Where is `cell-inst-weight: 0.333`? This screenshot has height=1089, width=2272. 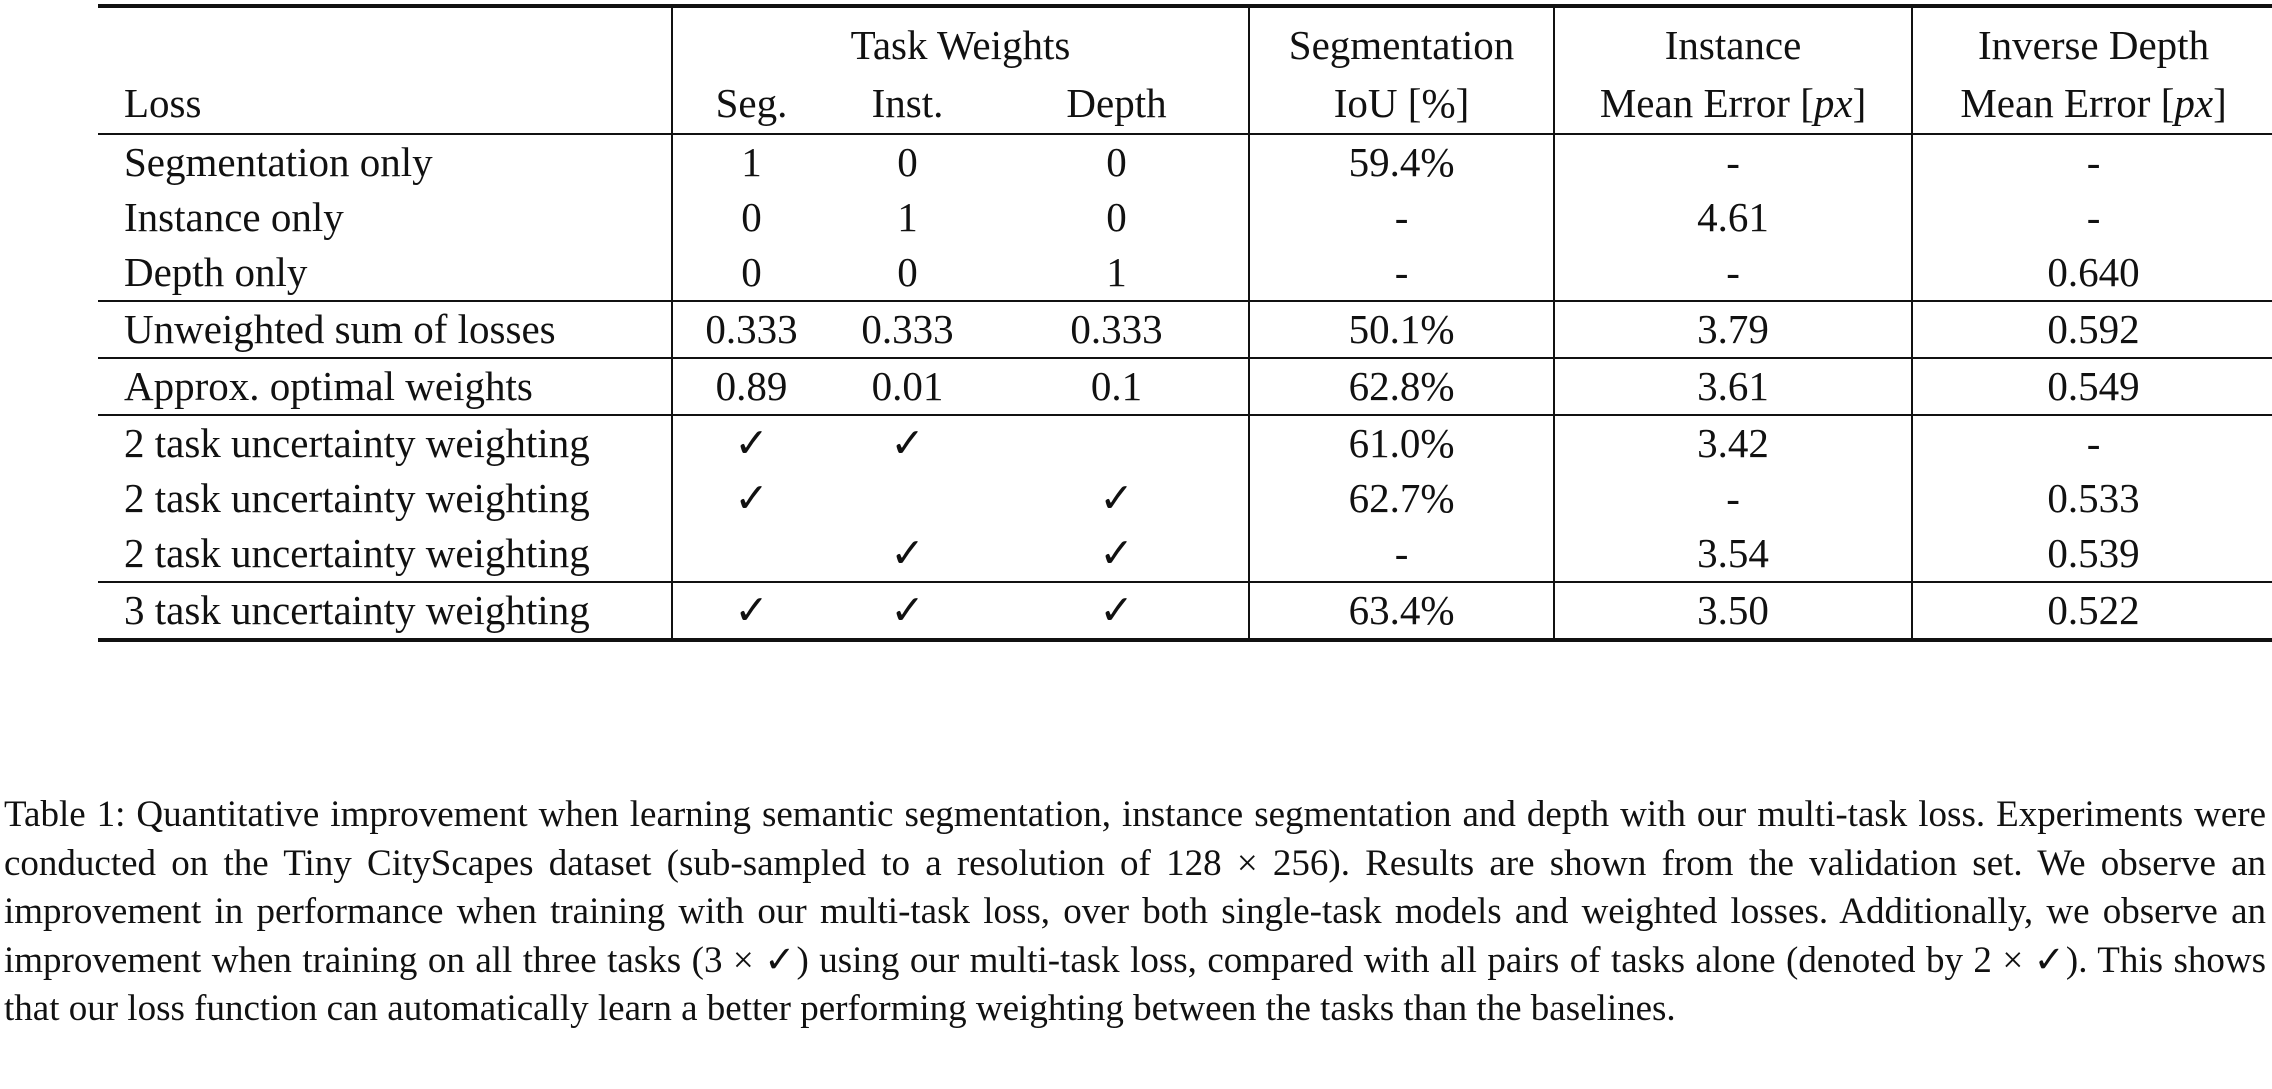 cell-inst-weight: 0.333 is located at coordinates (907, 329).